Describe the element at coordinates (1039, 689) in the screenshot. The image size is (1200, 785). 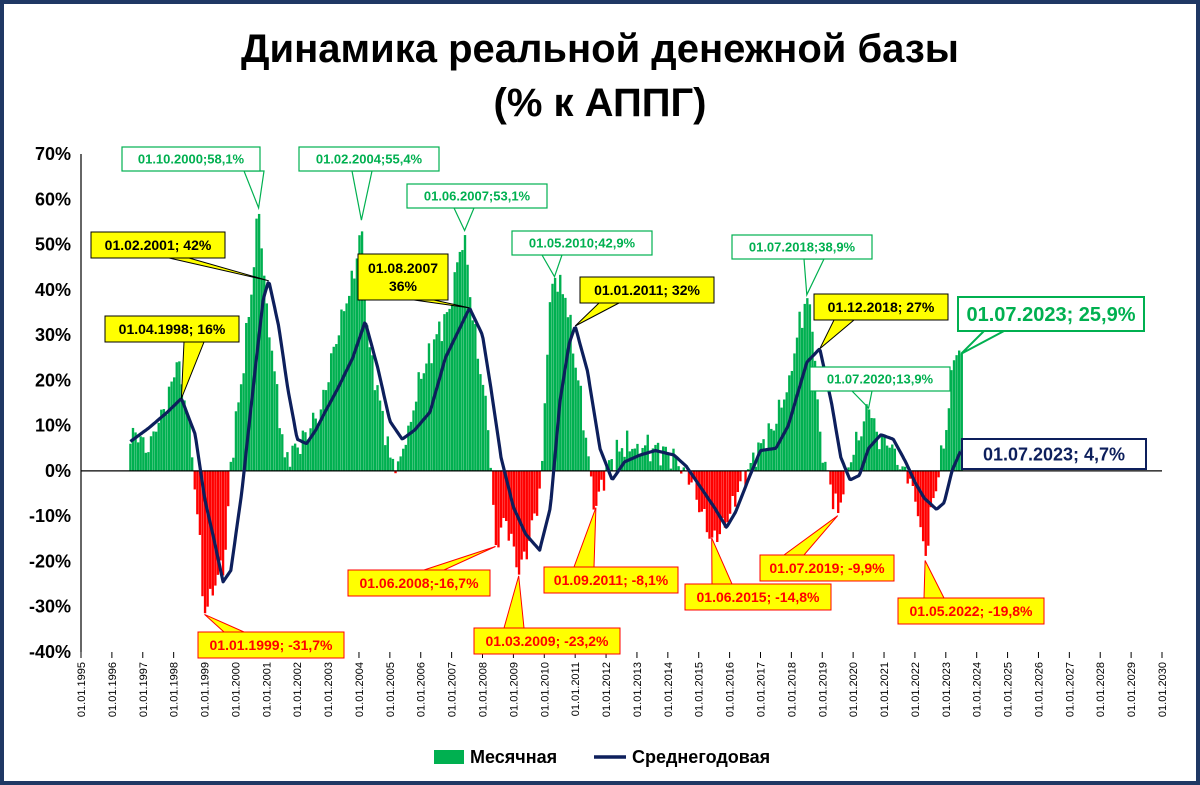
I see `x-tick-label: 01.01.2026` at that location.